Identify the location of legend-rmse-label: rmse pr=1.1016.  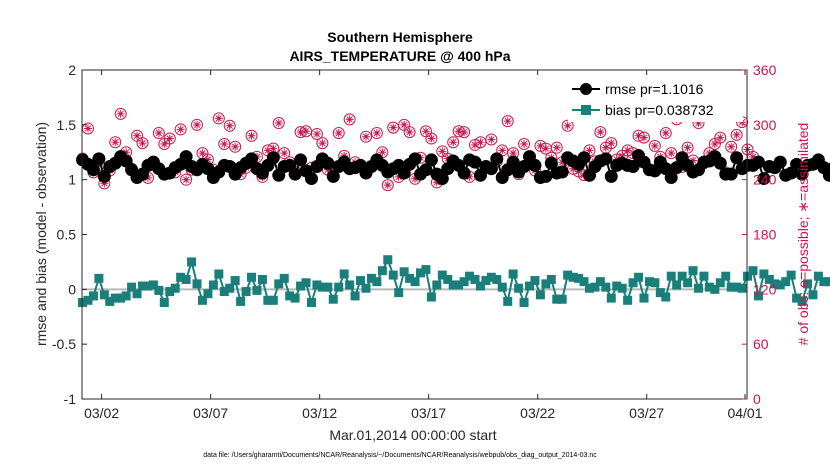
(654, 89).